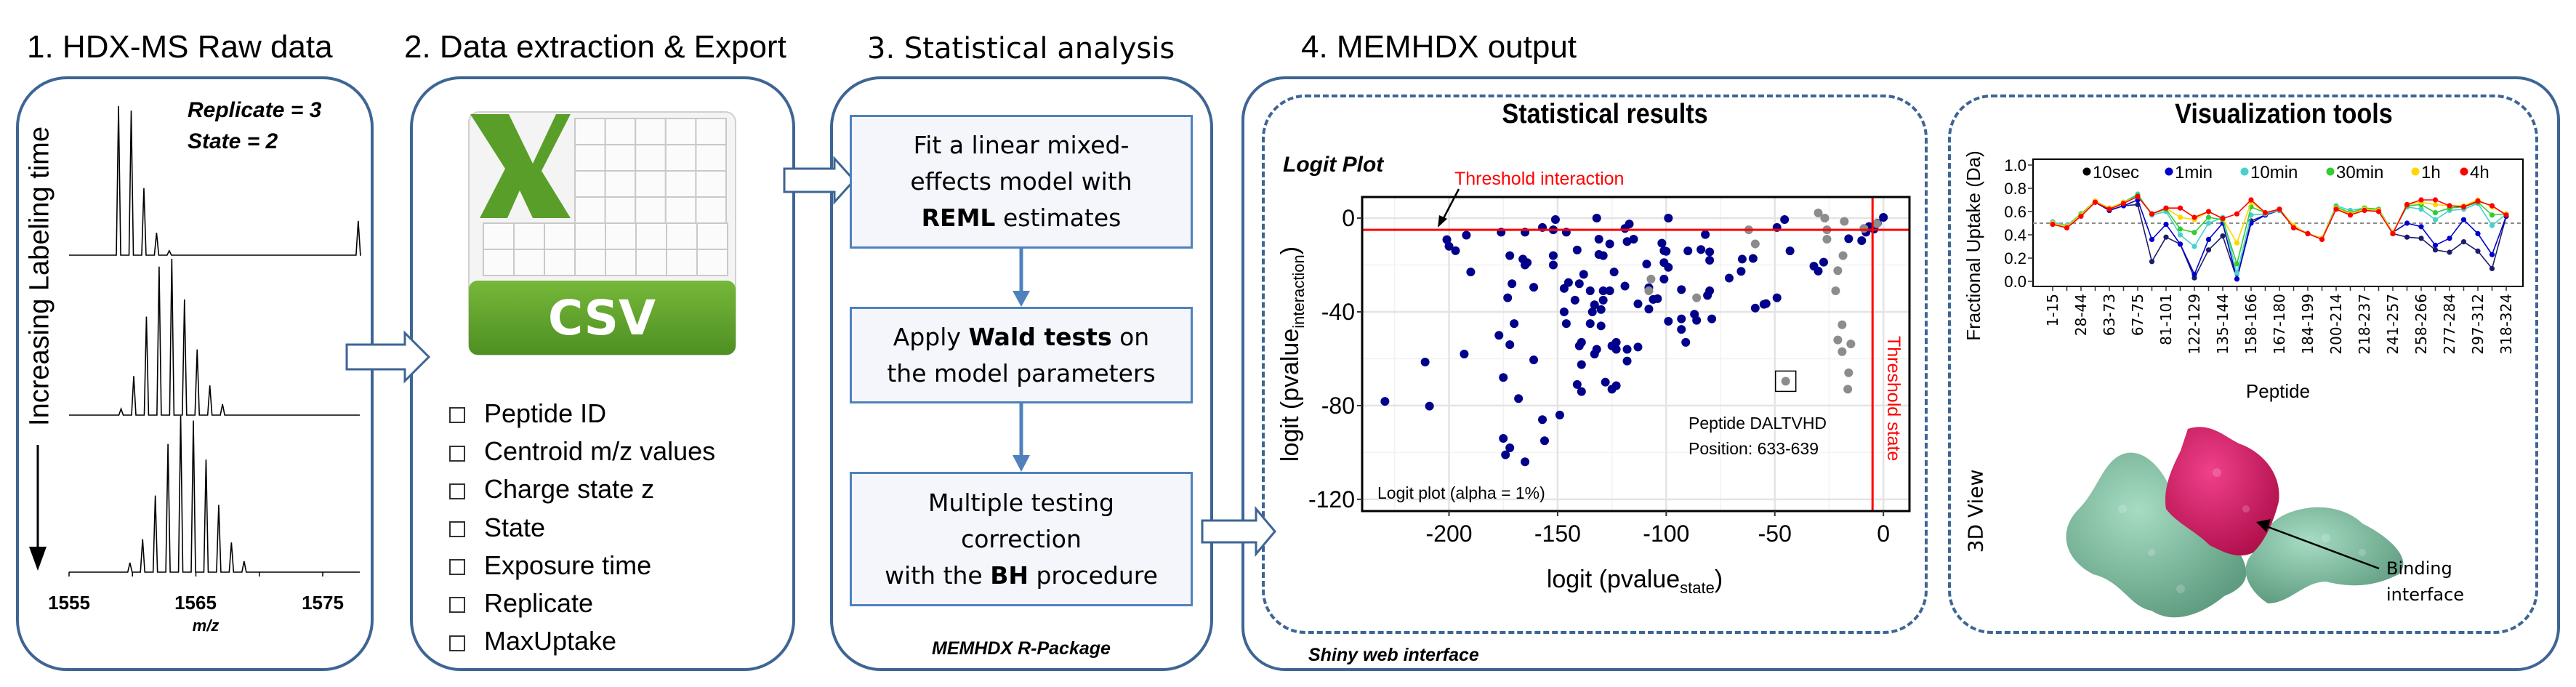  What do you see at coordinates (2336, 324) in the screenshot?
I see `peptide-tick-label: 200-214` at bounding box center [2336, 324].